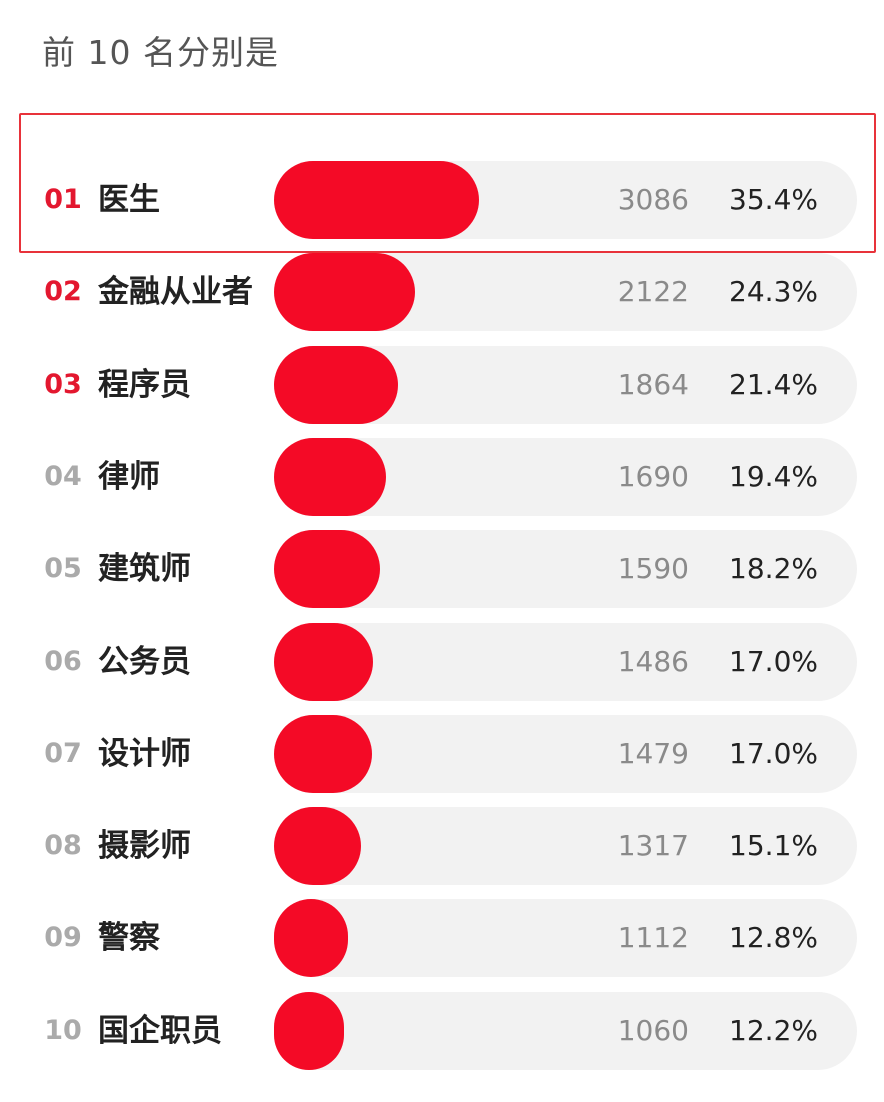 This screenshot has height=1102, width=884. Describe the element at coordinates (773, 476) in the screenshot. I see `percentage-label: 19.4%` at that location.